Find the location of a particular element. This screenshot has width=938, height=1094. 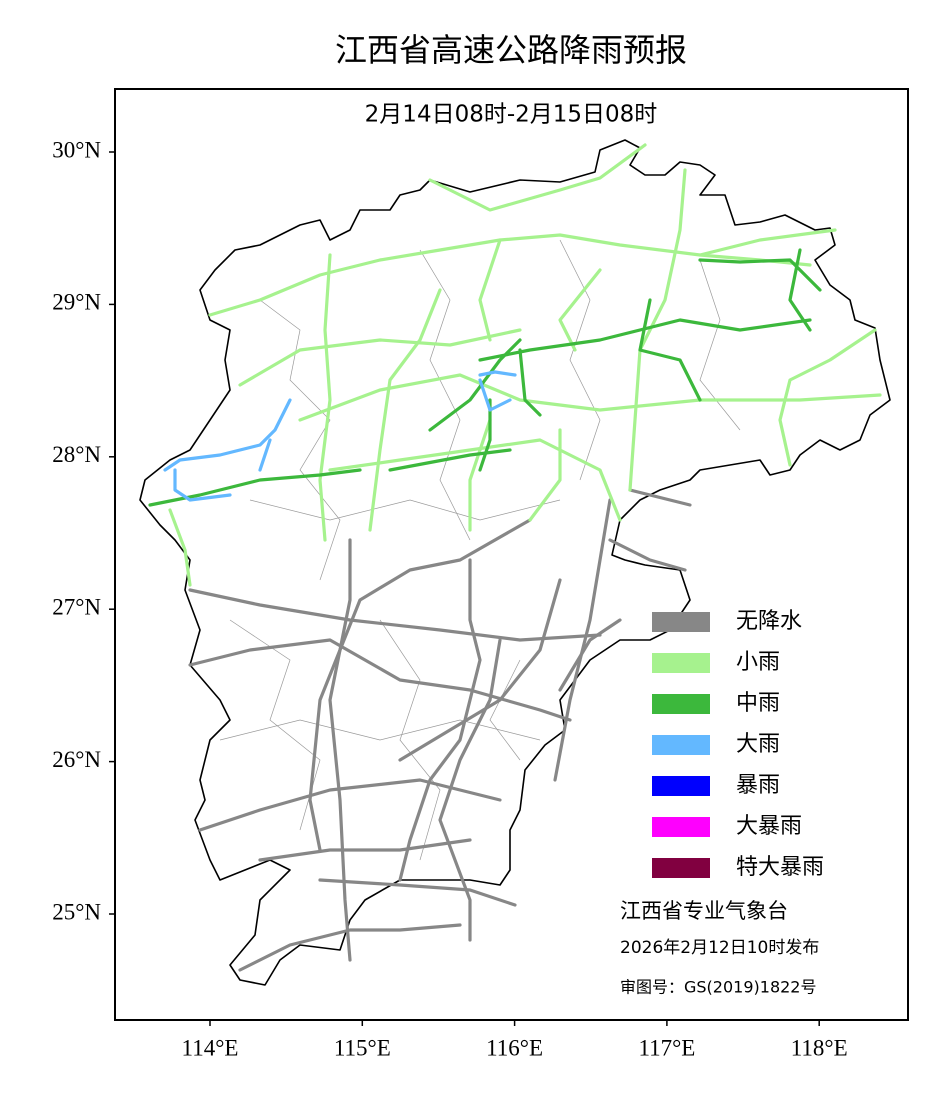

y-tick-label: 28°N is located at coordinates (76, 454).